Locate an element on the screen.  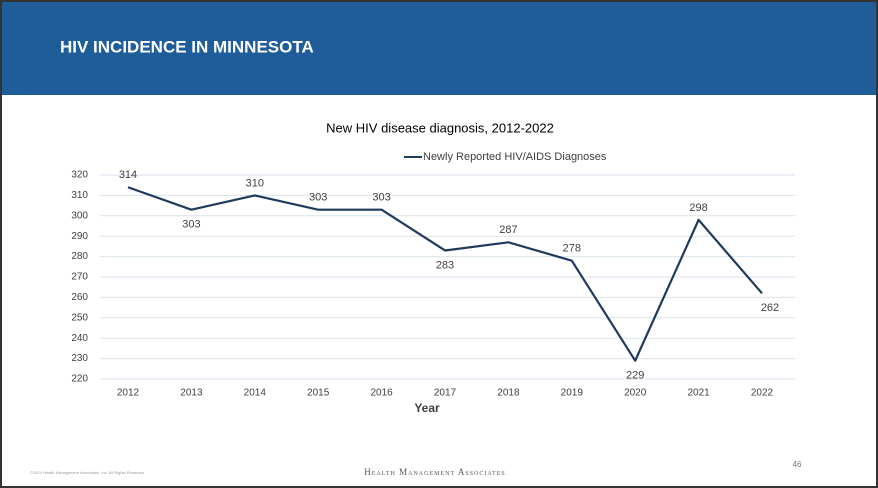
y-tick-label: 230 is located at coordinates (79, 358).